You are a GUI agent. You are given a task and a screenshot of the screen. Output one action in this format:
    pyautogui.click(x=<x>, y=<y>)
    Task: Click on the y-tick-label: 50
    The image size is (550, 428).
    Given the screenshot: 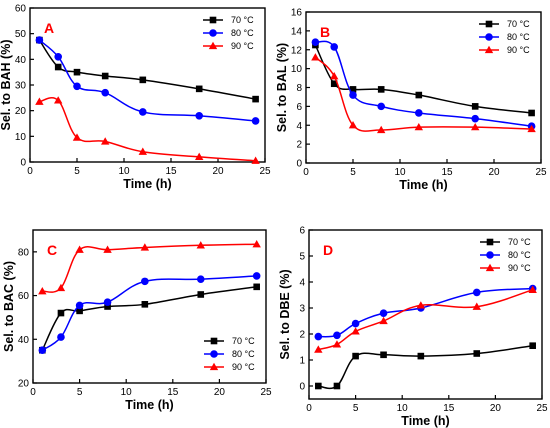 What is the action you would take?
    pyautogui.click(x=21, y=34)
    